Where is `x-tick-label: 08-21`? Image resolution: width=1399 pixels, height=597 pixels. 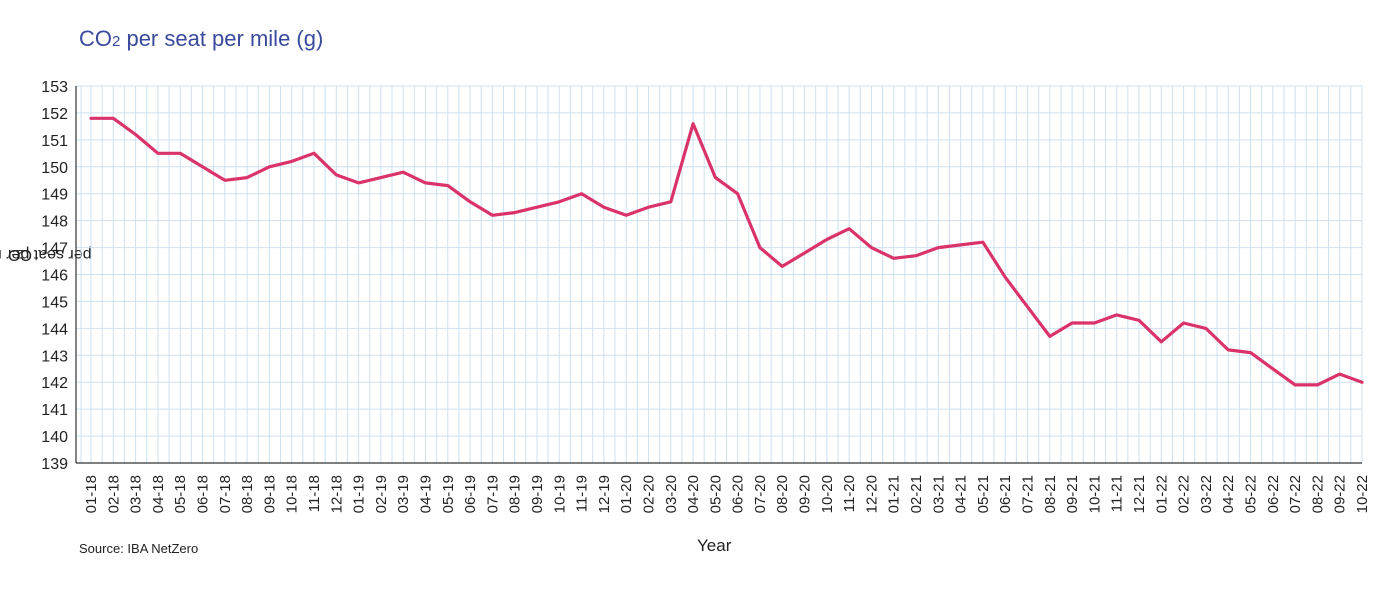 x-tick-label: 08-21 is located at coordinates (1050, 494).